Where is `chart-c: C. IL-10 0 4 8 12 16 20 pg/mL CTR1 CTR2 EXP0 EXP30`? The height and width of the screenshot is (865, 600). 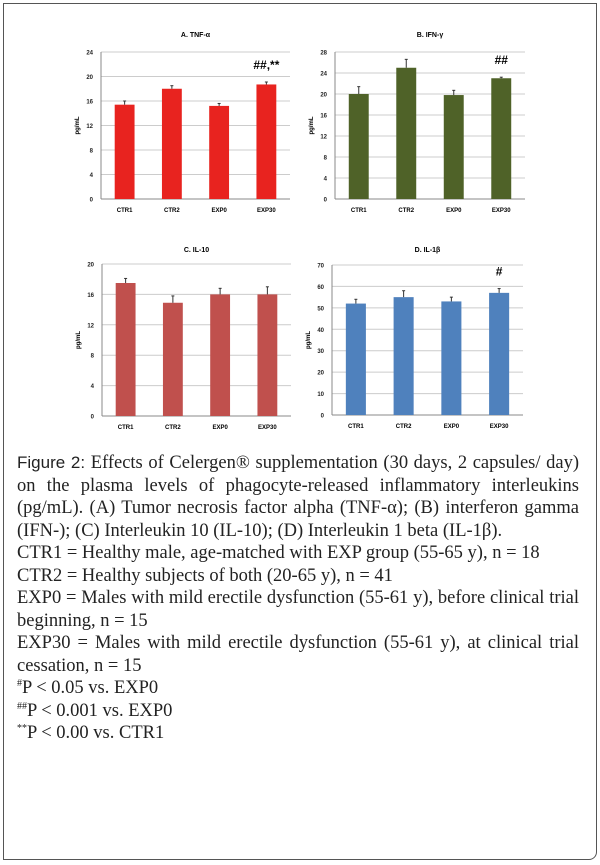
chart-c: C. IL-10 0 4 8 12 16 20 pg/mL CTR1 CTR2 EXP0 EXP30 is located at coordinates (183, 339).